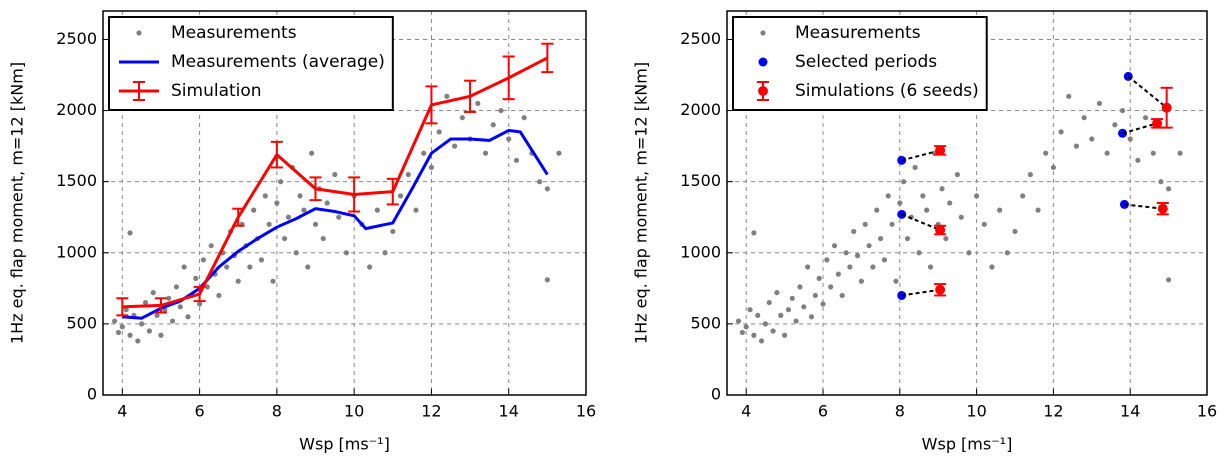 The height and width of the screenshot is (461, 1225). Describe the element at coordinates (1053, 411) in the screenshot. I see `x-tick-label: 12` at that location.